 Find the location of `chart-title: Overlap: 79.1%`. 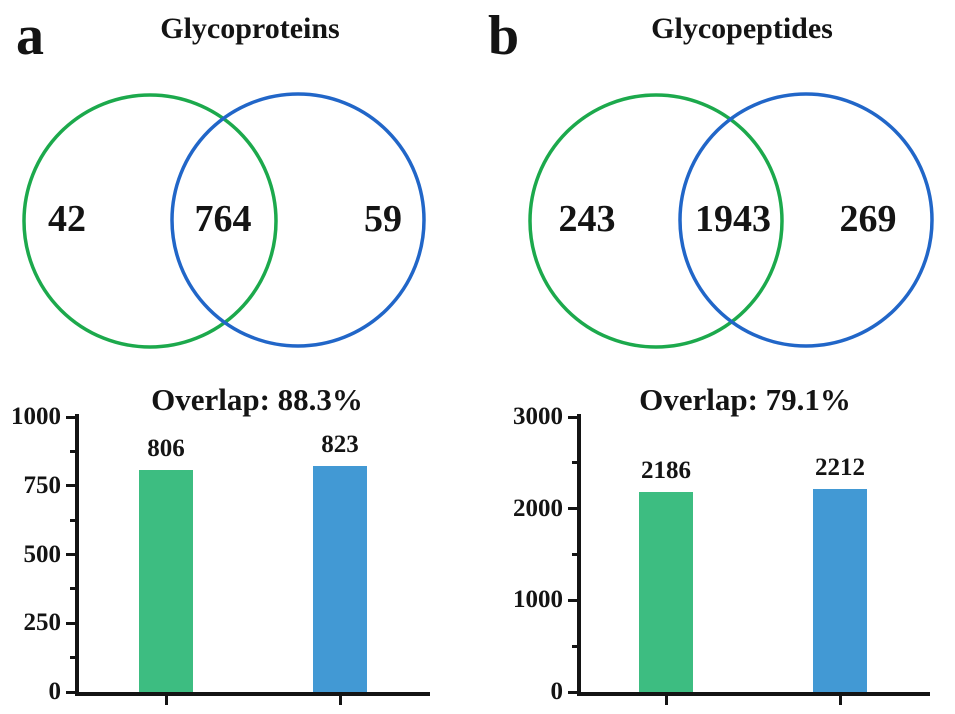

chart-title: Overlap: 79.1% is located at coordinates (745, 399).